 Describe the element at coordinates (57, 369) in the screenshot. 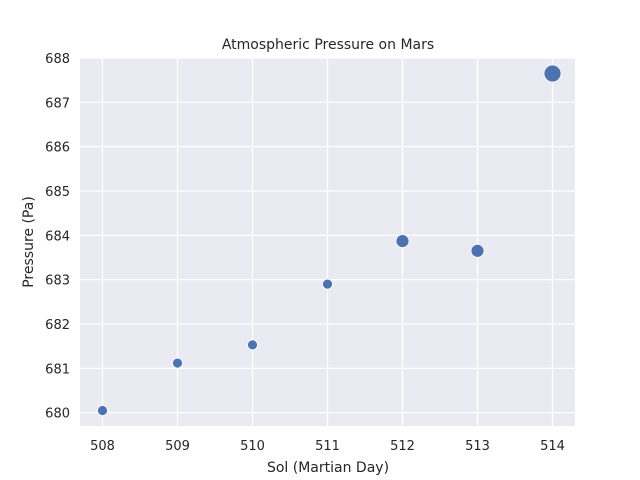

I see `y-tick-label: 681` at that location.